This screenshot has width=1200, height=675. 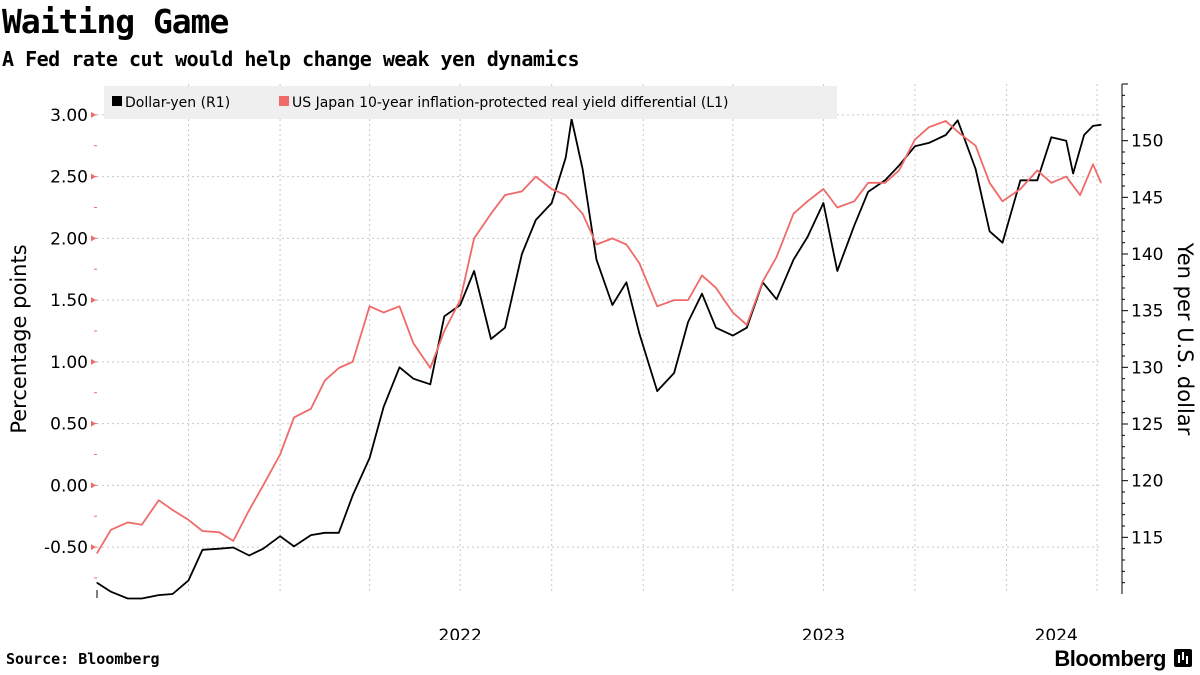 I want to click on right-axis-title: Yen per U.S. dollar, so click(x=1185, y=339).